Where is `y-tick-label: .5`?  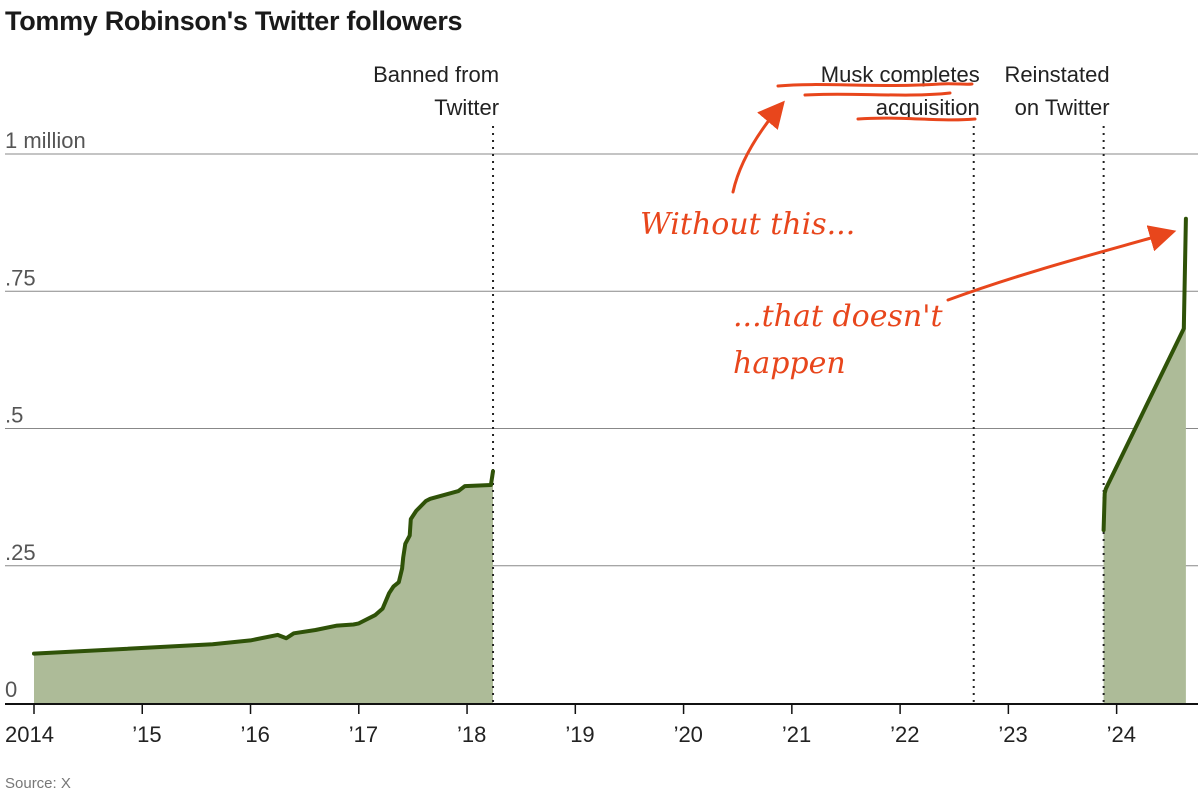 y-tick-label: .5 is located at coordinates (14, 415).